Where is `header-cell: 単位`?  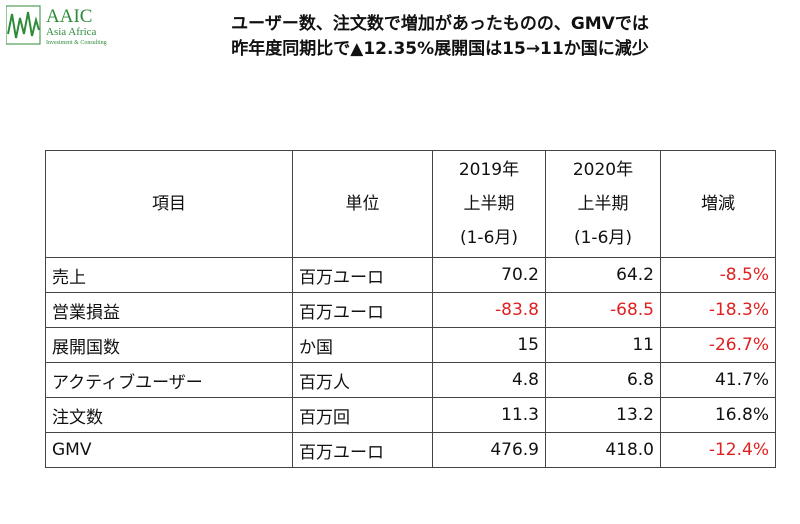
header-cell: 単位 is located at coordinates (362, 204).